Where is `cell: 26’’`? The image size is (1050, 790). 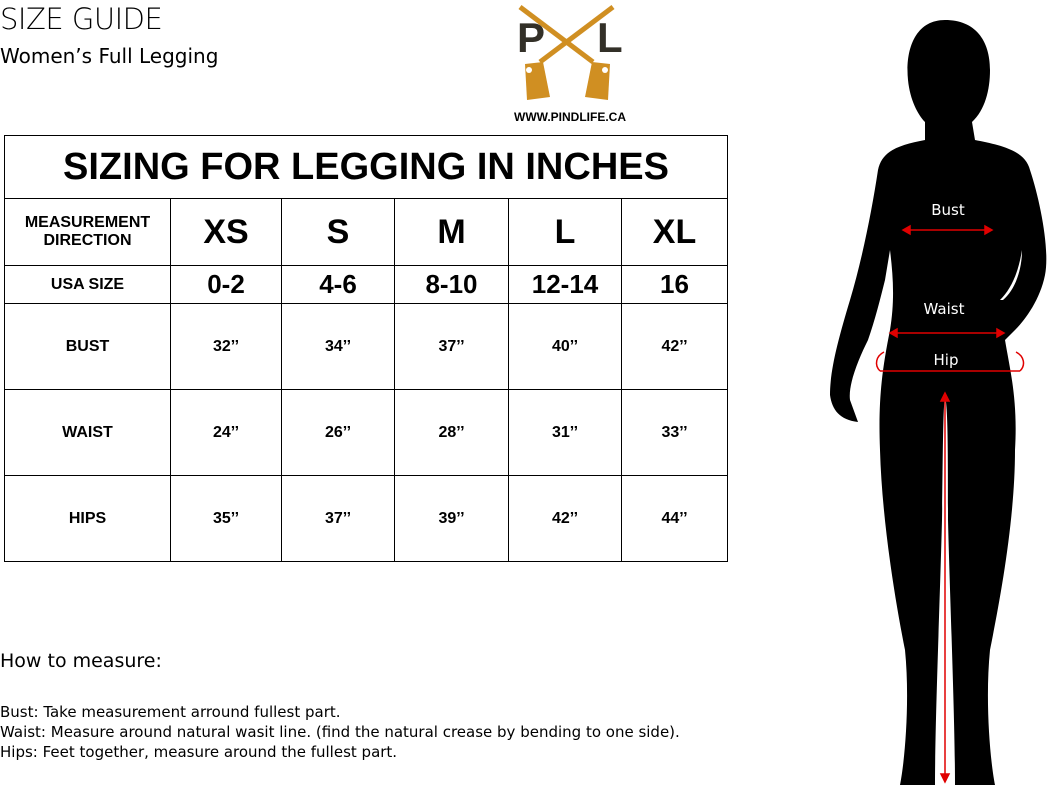
cell: 26’’ is located at coordinates (338, 432).